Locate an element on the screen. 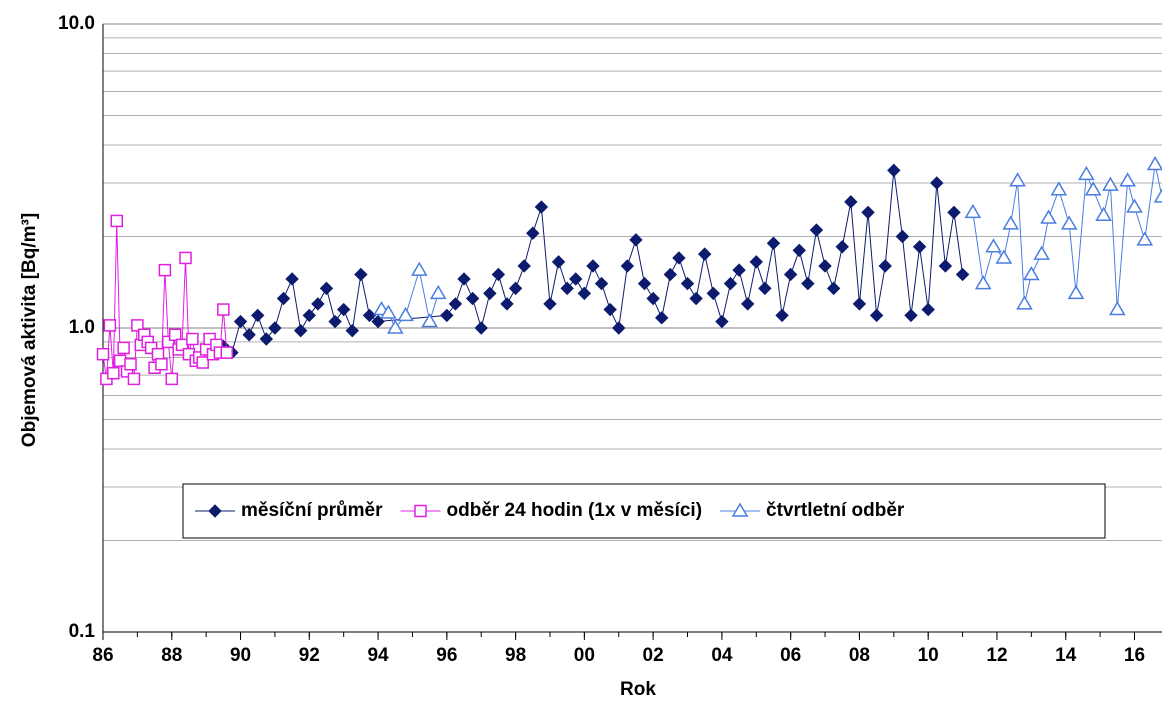 This screenshot has height=711, width=1162. x-tick-label: 04 is located at coordinates (722, 655).